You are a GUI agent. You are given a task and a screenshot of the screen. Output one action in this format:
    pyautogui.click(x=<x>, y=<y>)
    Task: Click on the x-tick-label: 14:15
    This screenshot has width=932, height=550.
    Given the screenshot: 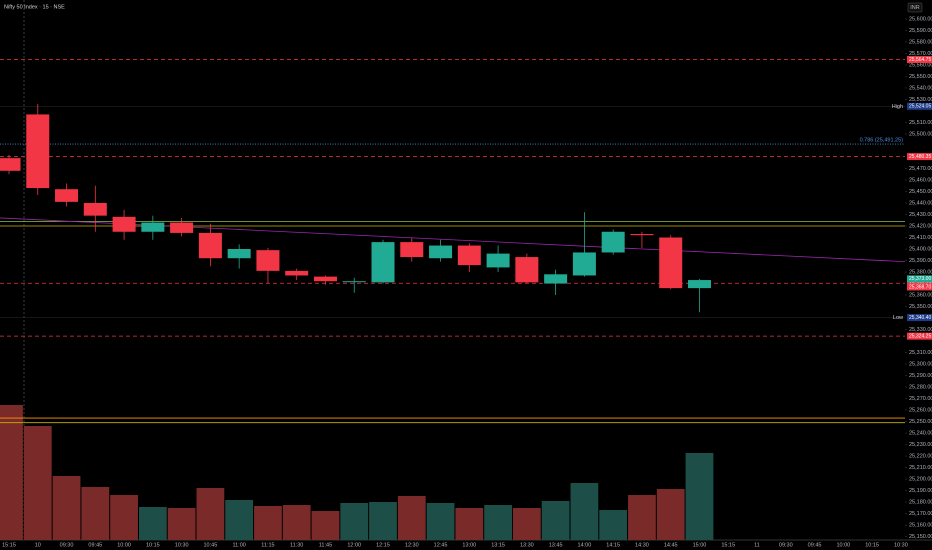 What is the action you would take?
    pyautogui.click(x=613, y=545)
    